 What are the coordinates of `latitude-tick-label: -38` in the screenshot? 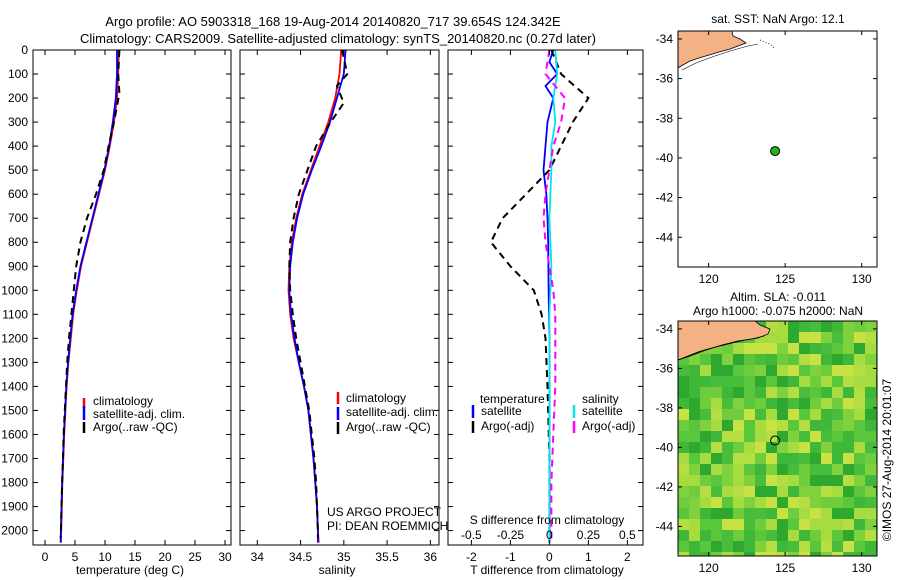 It's located at (665, 118).